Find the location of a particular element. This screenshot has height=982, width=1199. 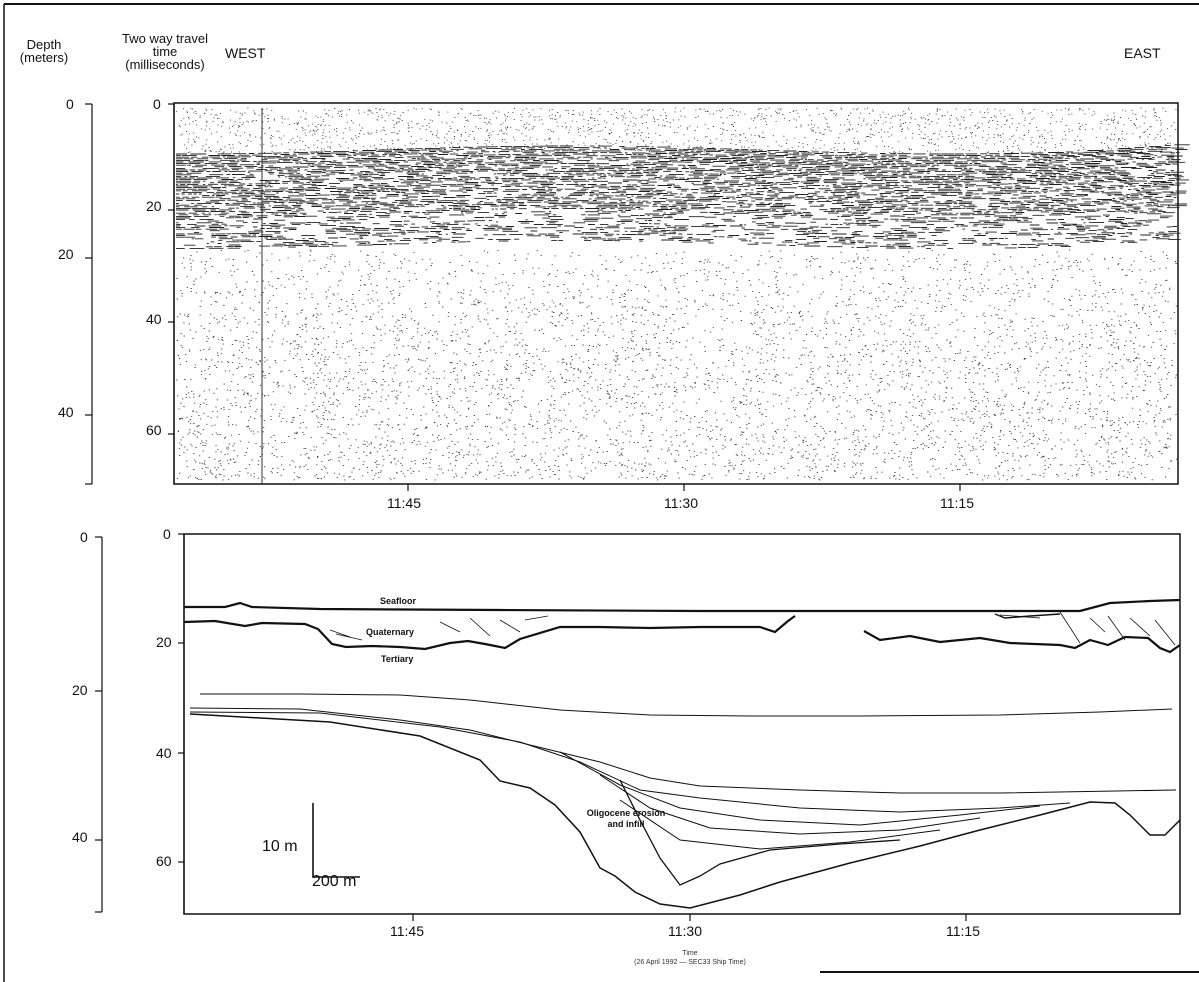

scale-bar is located at coordinates (336, 840).